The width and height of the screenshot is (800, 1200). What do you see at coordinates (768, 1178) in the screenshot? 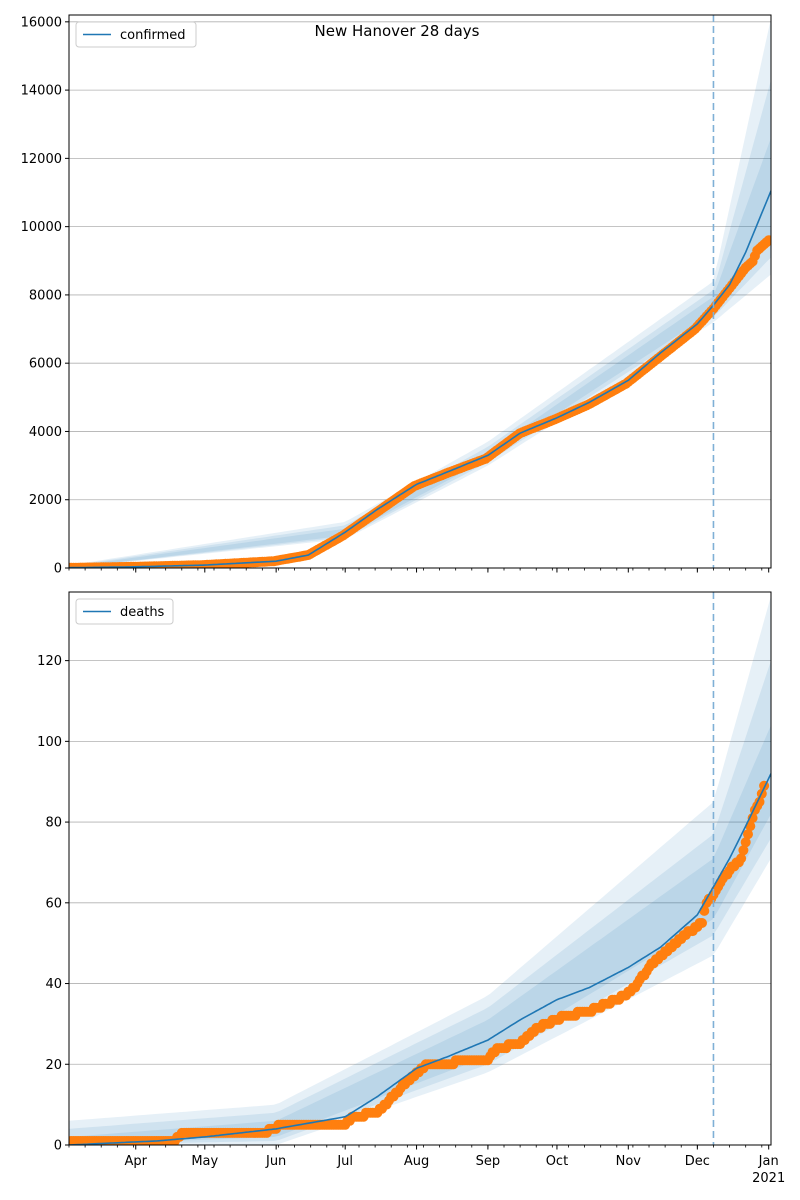
I see `x-year-label: 2021` at bounding box center [768, 1178].